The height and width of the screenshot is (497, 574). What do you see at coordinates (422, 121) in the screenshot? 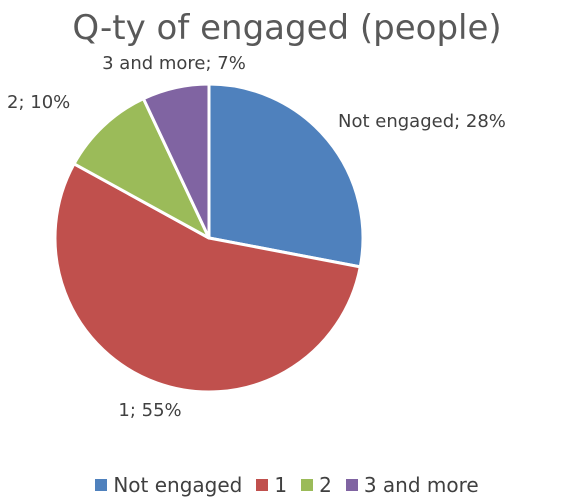
I see `data-label-not-engaged: Not engaged; 28%` at bounding box center [422, 121].